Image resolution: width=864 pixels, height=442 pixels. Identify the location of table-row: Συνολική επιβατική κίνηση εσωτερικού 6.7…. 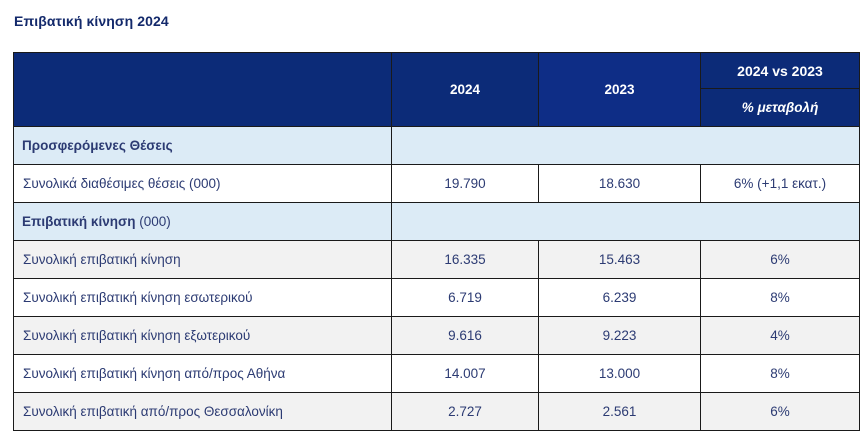
(436, 297).